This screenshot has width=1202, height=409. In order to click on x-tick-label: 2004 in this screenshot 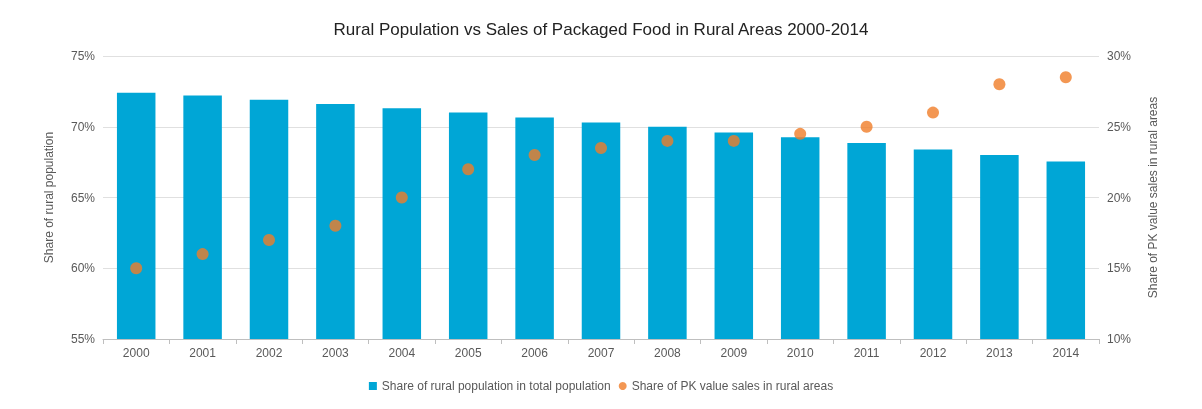, I will do `click(402, 353)`.